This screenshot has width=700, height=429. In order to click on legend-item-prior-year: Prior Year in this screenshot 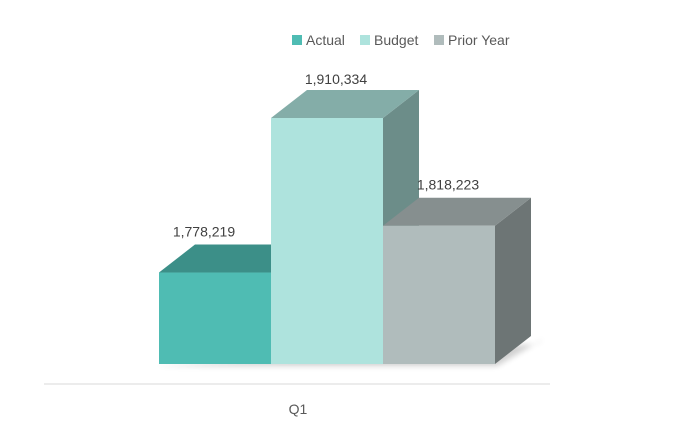, I will do `click(472, 40)`.